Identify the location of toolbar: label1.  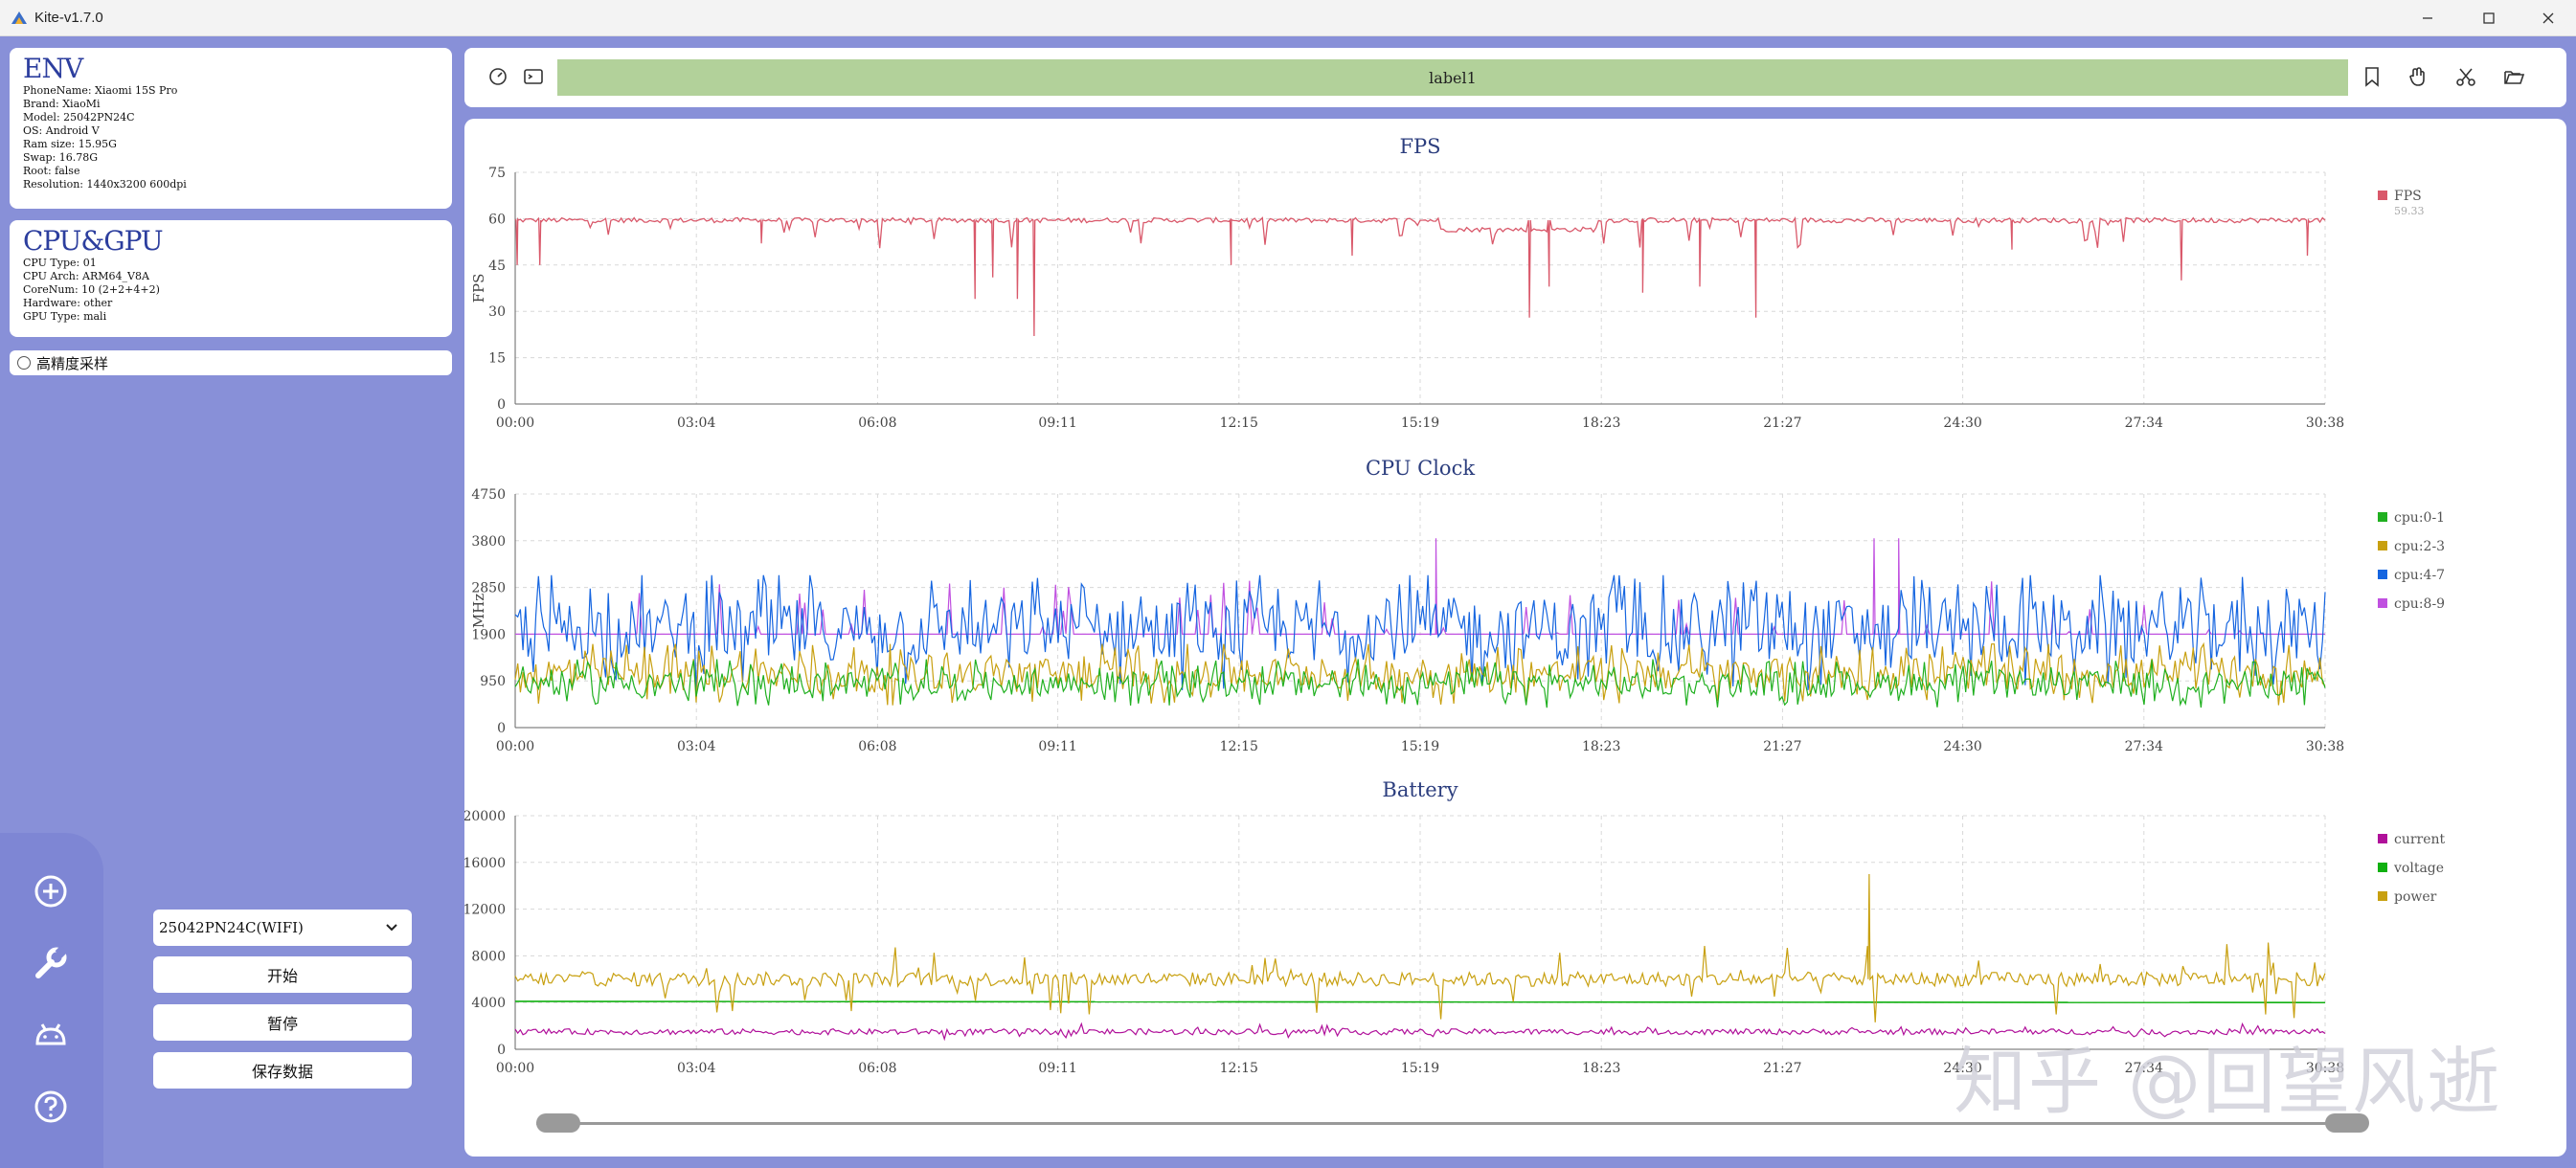
(1515, 78).